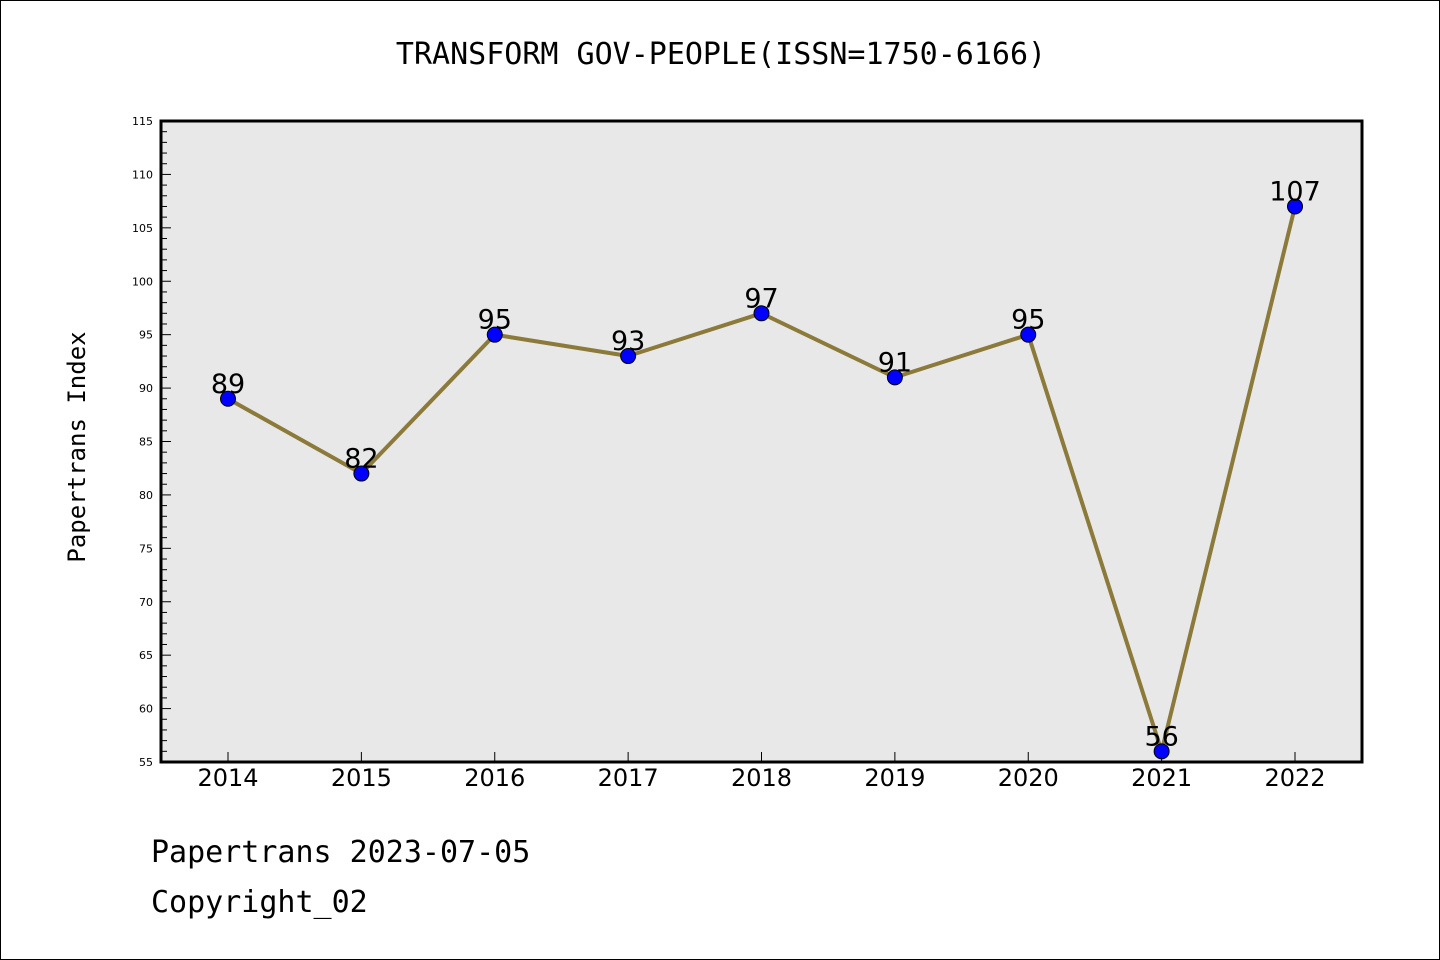  Describe the element at coordinates (1295, 191) in the screenshot. I see `data-label: 107` at that location.